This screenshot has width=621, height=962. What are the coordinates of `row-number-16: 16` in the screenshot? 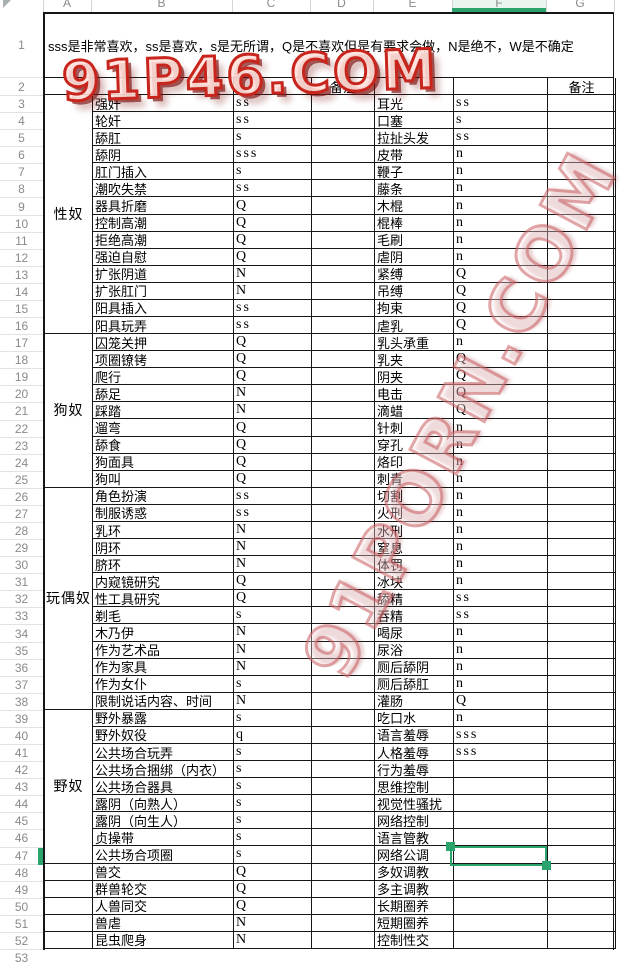 It's located at (21, 327).